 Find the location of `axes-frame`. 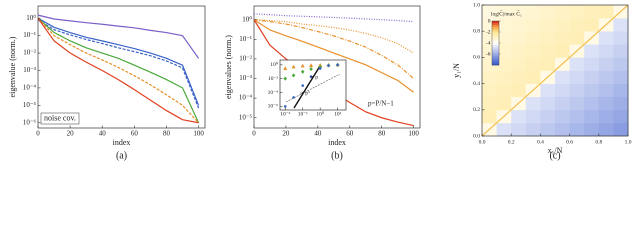

axes-frame is located at coordinates (555, 70).